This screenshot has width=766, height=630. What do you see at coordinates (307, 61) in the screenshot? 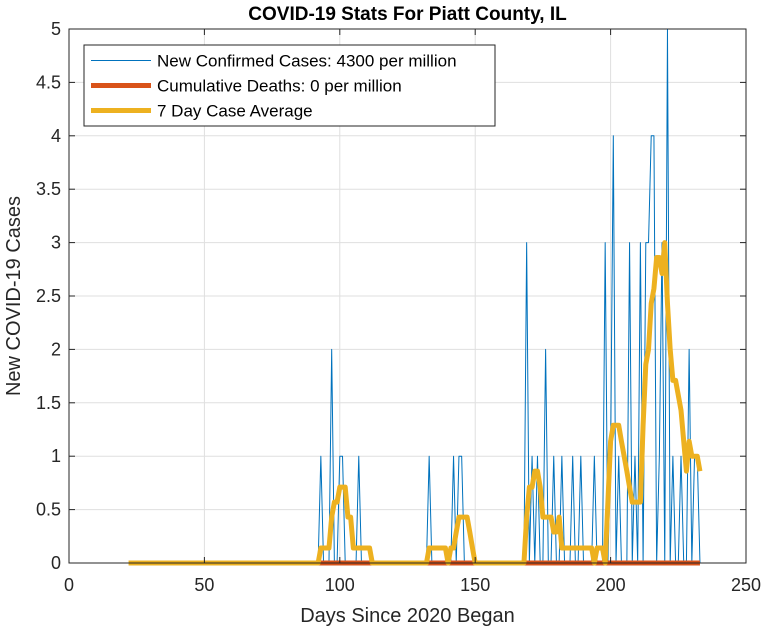
I see `legend-entry-label: New Confirmed Cases: 4300 per million` at bounding box center [307, 61].